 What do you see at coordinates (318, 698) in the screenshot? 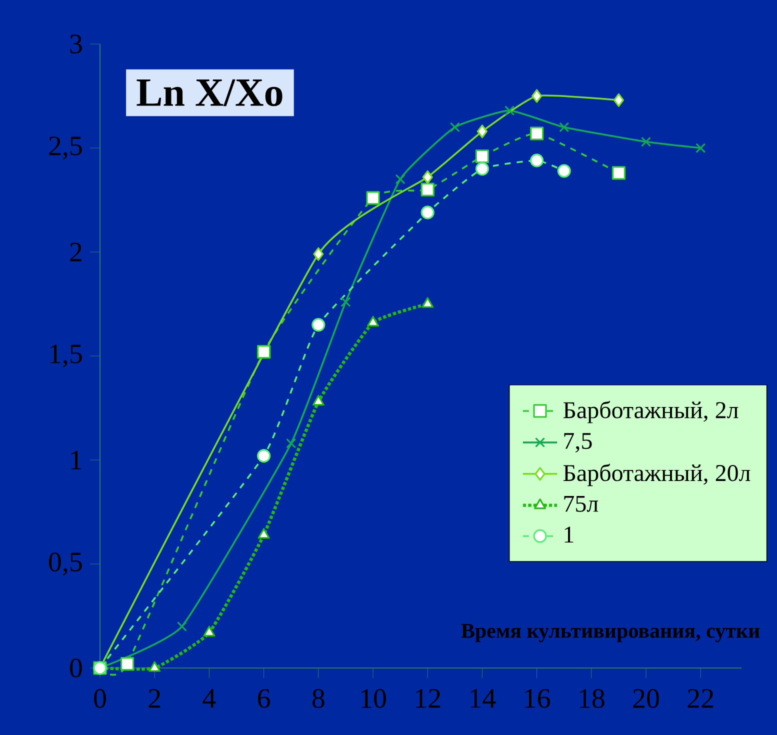
I see `x-tick-label: 8` at bounding box center [318, 698].